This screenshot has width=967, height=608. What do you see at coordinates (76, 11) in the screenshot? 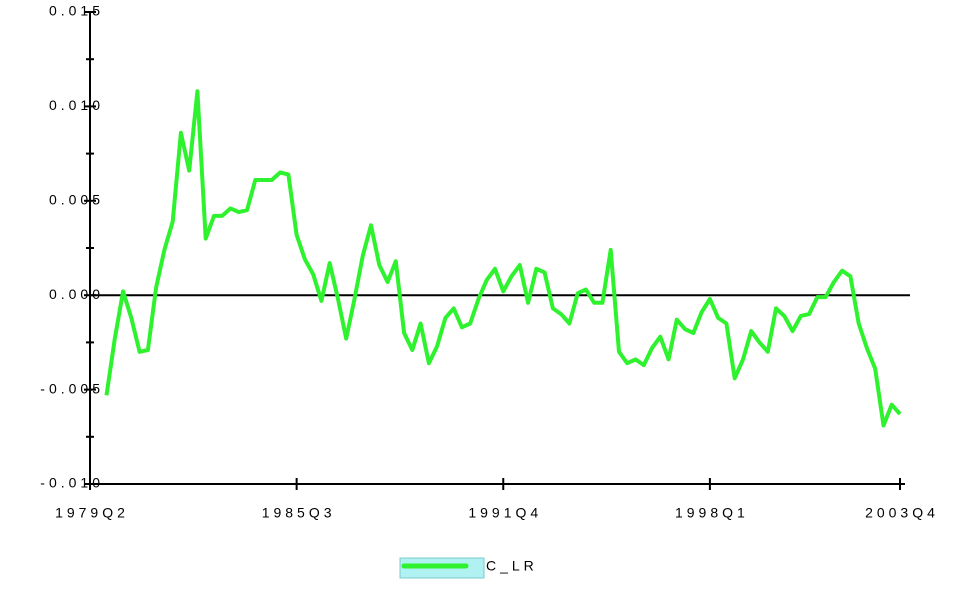
I see `y-tick-label: 0.015` at bounding box center [76, 11].